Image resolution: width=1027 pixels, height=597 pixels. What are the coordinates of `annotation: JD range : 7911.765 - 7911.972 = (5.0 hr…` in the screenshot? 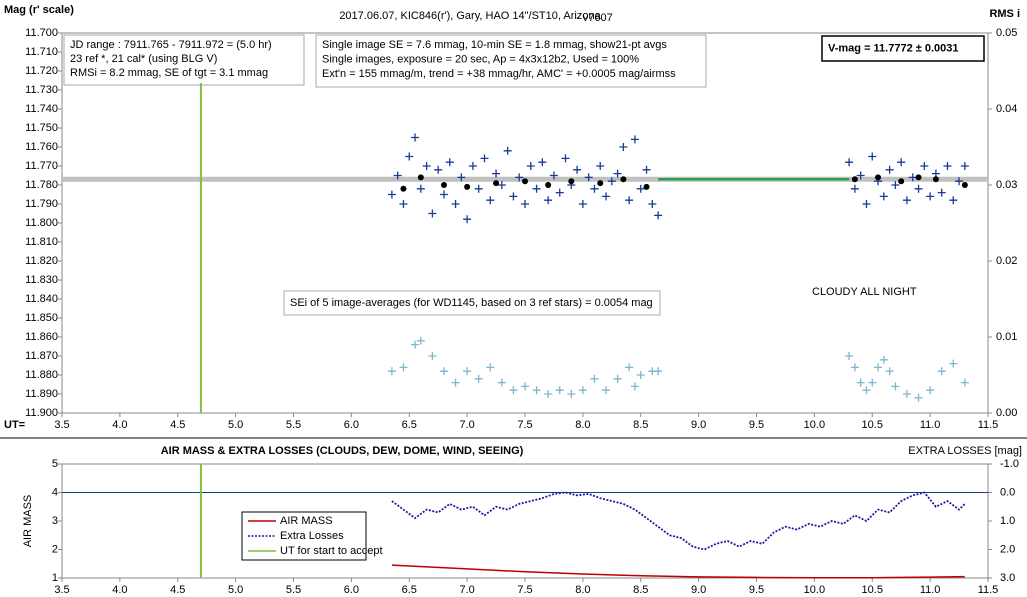 It's located at (171, 45).